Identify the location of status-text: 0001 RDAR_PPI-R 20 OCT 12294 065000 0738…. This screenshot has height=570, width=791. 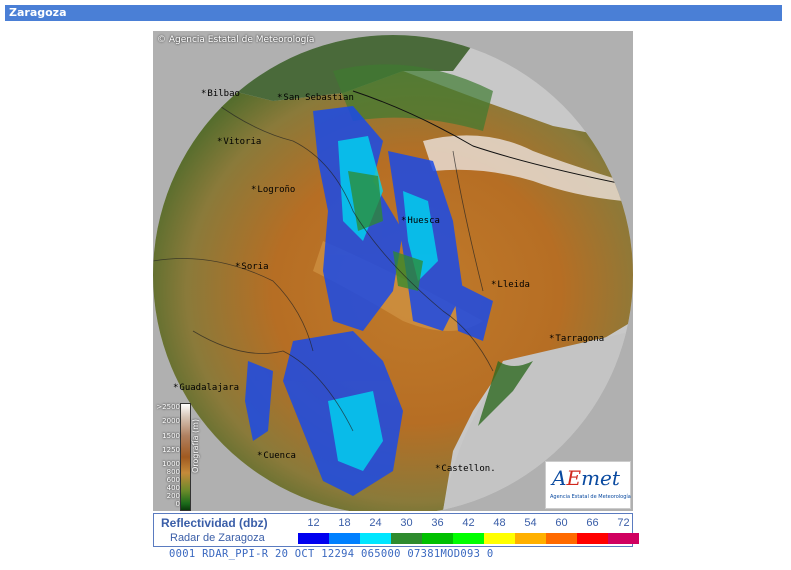
(331, 554).